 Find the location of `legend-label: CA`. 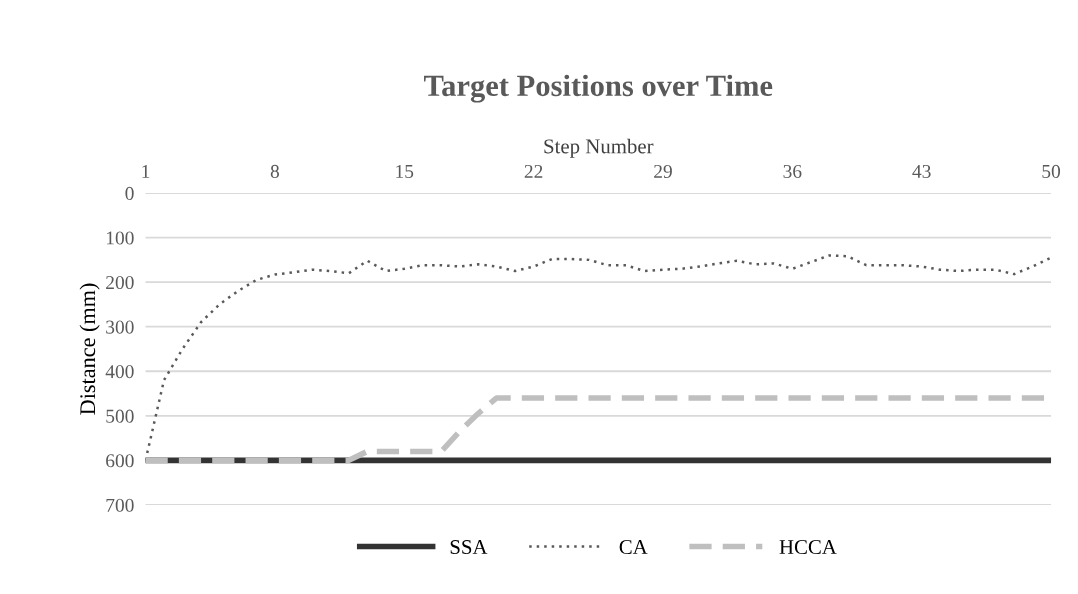

legend-label: CA is located at coordinates (633, 547).